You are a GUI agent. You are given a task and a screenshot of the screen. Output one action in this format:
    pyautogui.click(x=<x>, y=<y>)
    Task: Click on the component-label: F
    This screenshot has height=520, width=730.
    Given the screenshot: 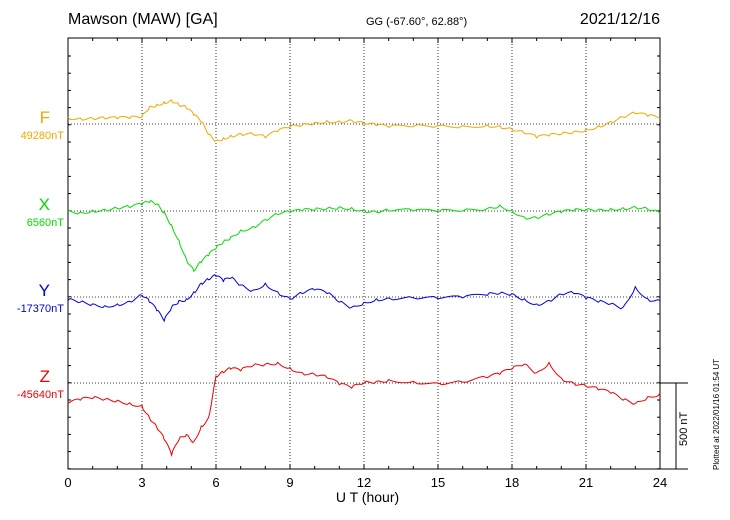 What is the action you would take?
    pyautogui.click(x=44, y=117)
    